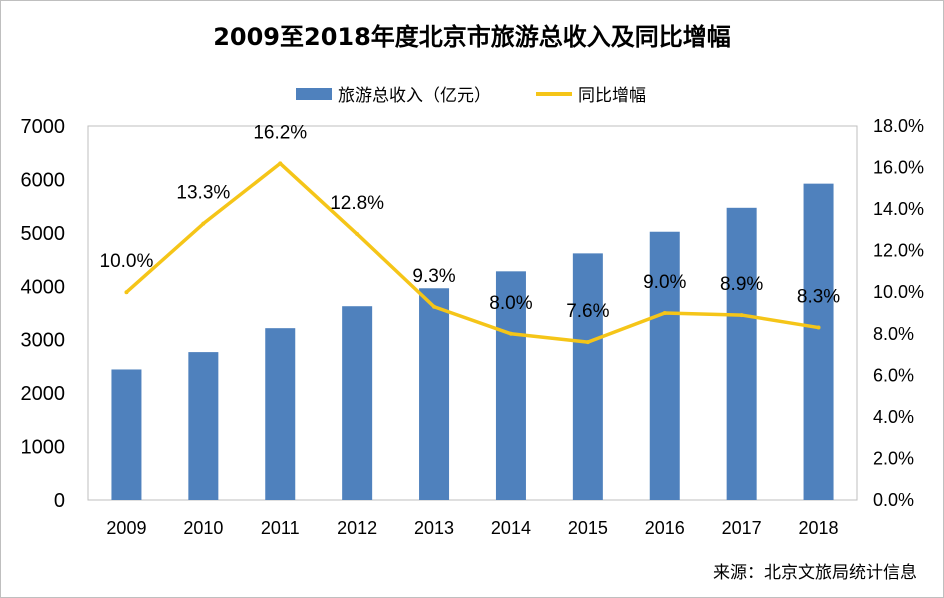 Image resolution: width=944 pixels, height=598 pixels. What do you see at coordinates (59, 501) in the screenshot?
I see `left-tick-label: 0` at bounding box center [59, 501].